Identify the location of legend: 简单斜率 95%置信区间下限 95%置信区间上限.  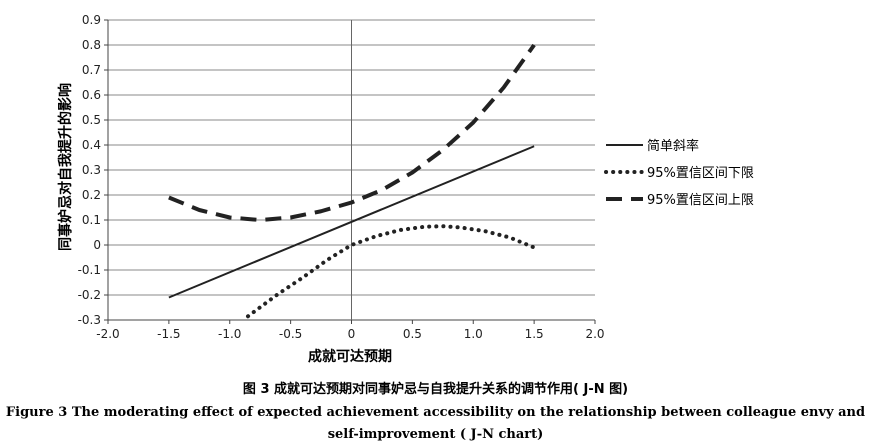
(679, 173).